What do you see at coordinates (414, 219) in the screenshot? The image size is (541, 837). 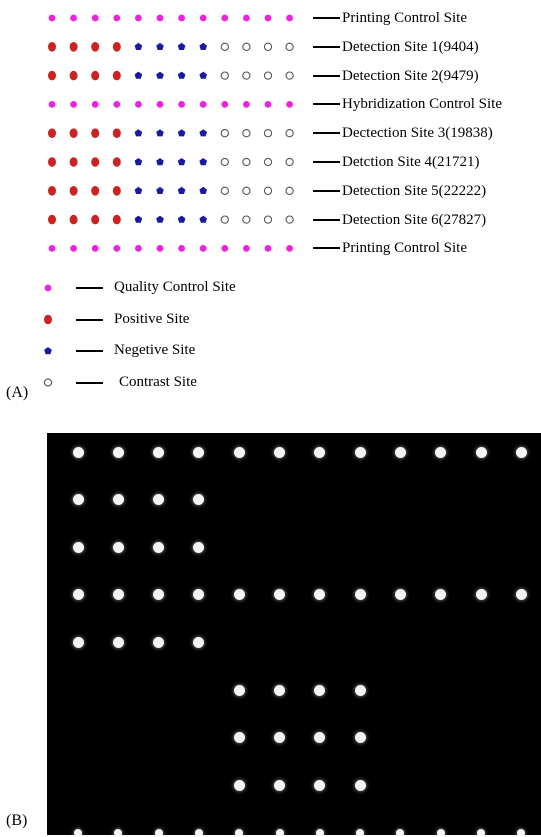 I see `row-label: Detection Site 6(27827)` at bounding box center [414, 219].